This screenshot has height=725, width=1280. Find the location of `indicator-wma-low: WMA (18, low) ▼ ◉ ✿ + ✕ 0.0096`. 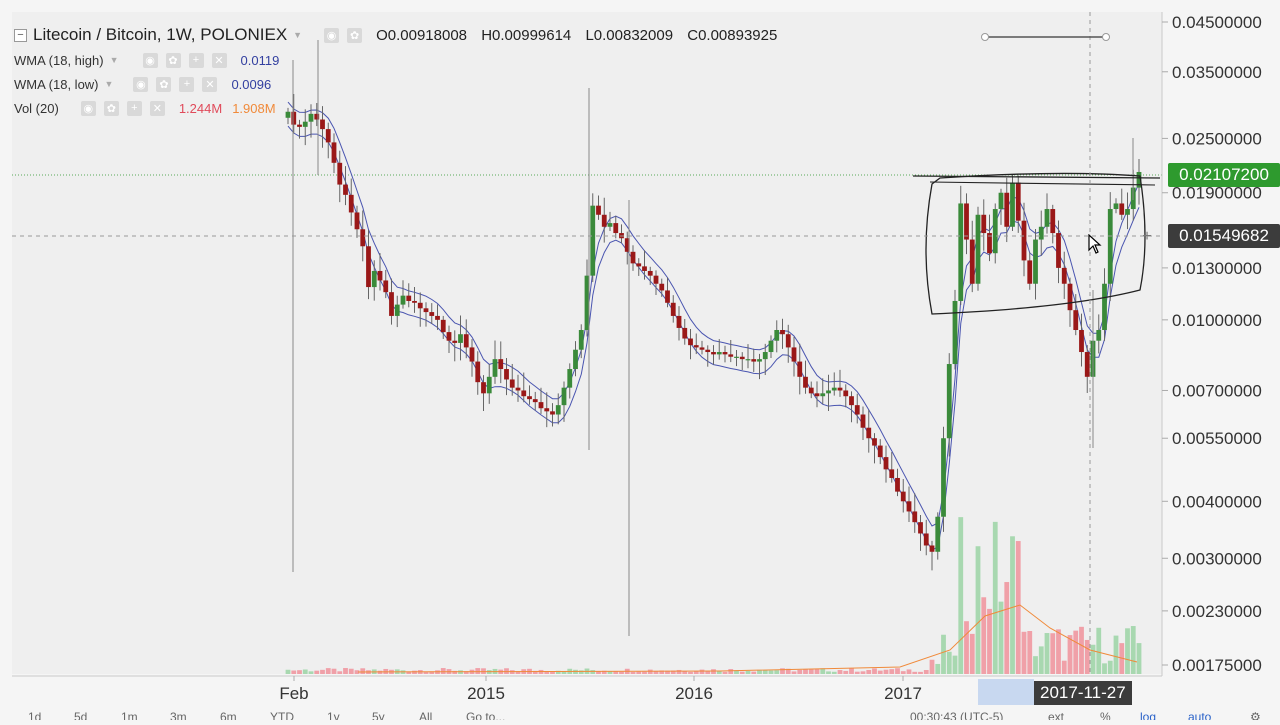

indicator-wma-low: WMA (18, low) ▼ ◉ ✿ + ✕ 0.0096 is located at coordinates (400, 84).